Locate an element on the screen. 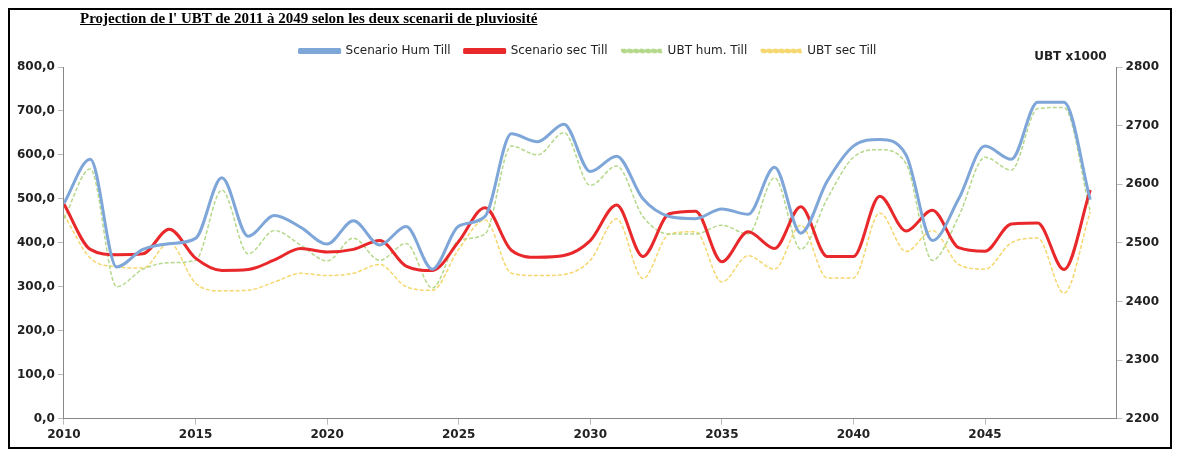 The width and height of the screenshot is (1180, 466). x-tick-label: 2015 is located at coordinates (195, 433).